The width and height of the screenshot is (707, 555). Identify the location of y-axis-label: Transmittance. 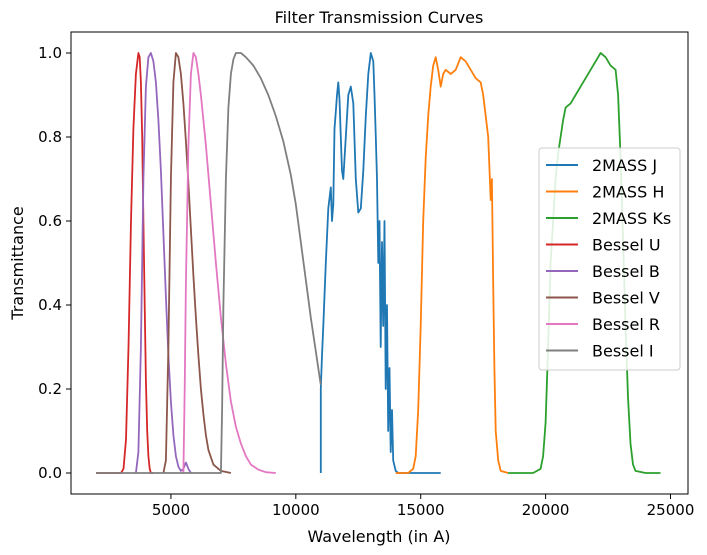
(17, 263).